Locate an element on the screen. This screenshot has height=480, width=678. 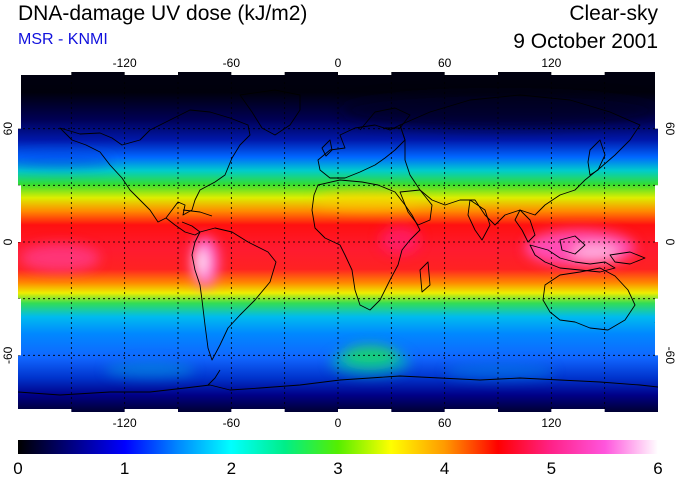
asia-coast is located at coordinates (520, 160).